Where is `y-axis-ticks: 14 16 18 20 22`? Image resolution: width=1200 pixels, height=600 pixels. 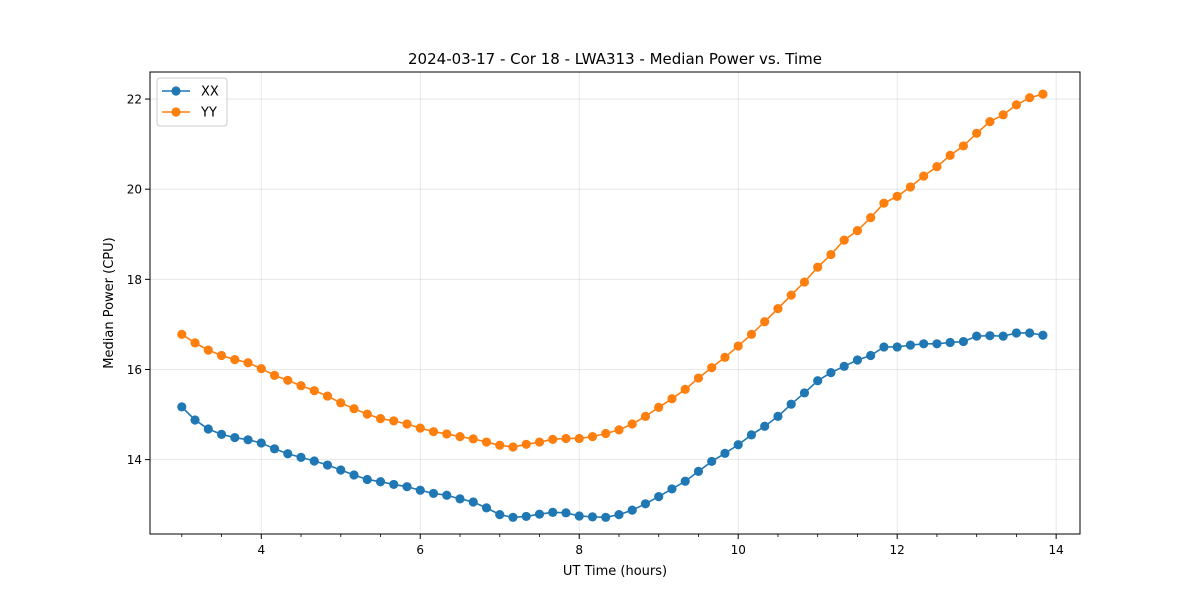 y-axis-ticks: 14 16 18 20 22 is located at coordinates (138, 280).